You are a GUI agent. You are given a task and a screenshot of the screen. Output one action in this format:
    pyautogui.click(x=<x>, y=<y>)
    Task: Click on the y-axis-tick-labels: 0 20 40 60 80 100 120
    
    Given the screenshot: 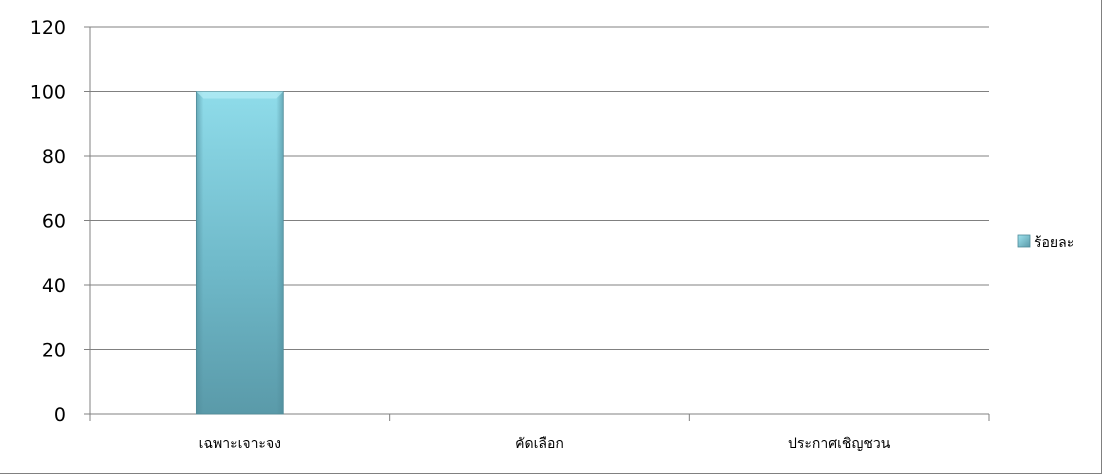 What is the action you would take?
    pyautogui.click(x=48, y=221)
    